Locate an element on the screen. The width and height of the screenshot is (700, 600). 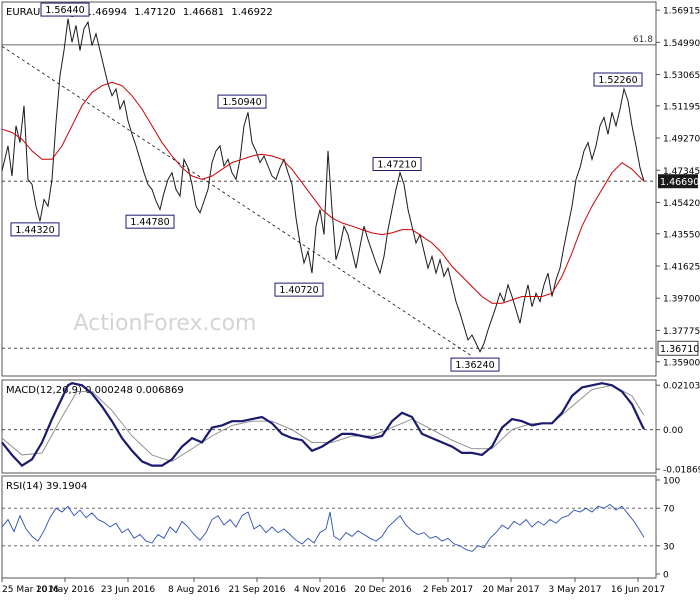
annotation-label: 1.36240 is located at coordinates (474, 365).